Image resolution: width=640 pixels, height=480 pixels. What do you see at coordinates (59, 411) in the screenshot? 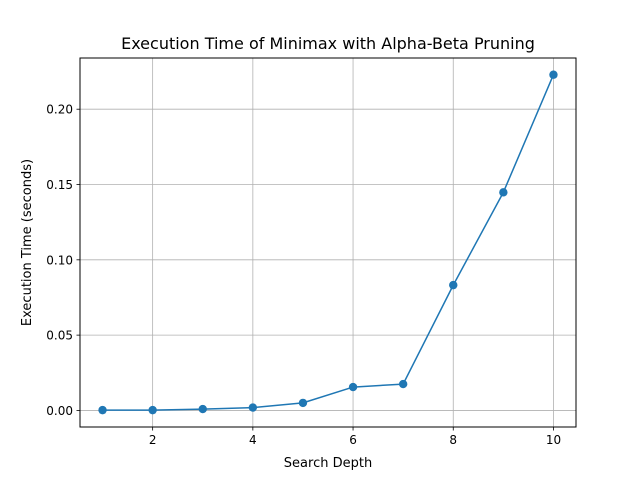
I see `y-tick-label: 0.00` at bounding box center [59, 411].